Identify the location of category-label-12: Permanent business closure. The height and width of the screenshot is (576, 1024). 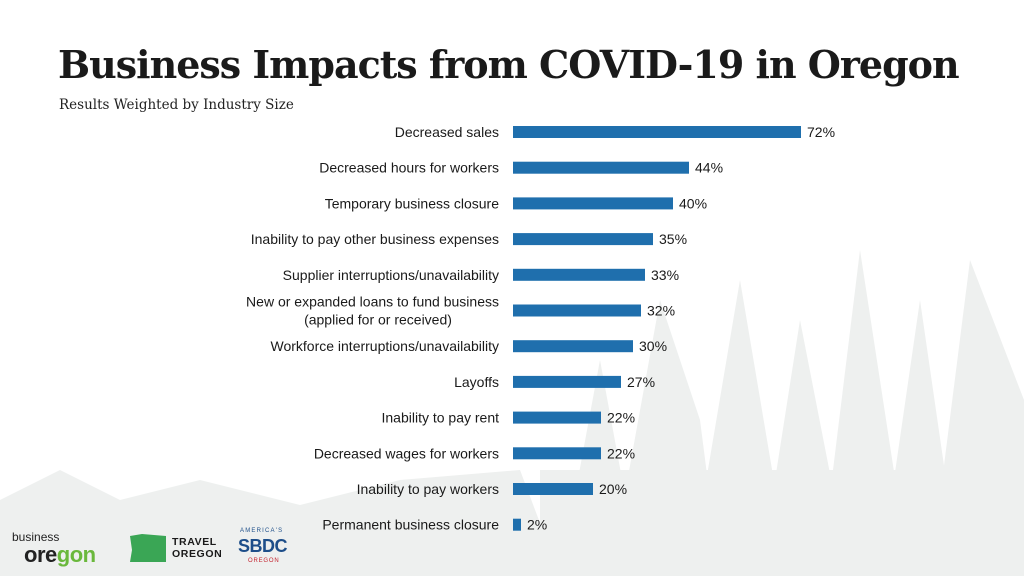
(410, 525).